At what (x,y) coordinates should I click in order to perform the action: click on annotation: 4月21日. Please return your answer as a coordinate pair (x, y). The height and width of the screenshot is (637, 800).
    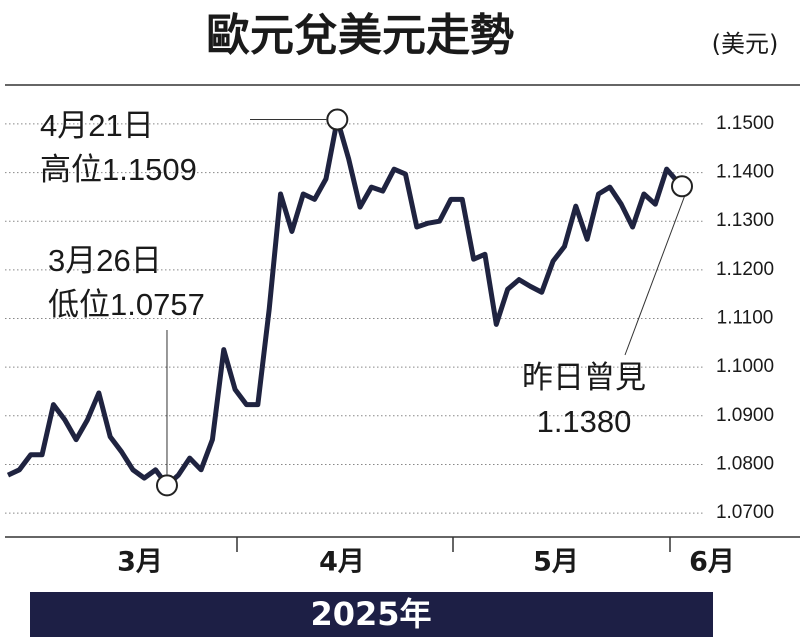
    Looking at the image, I should click on (97, 125).